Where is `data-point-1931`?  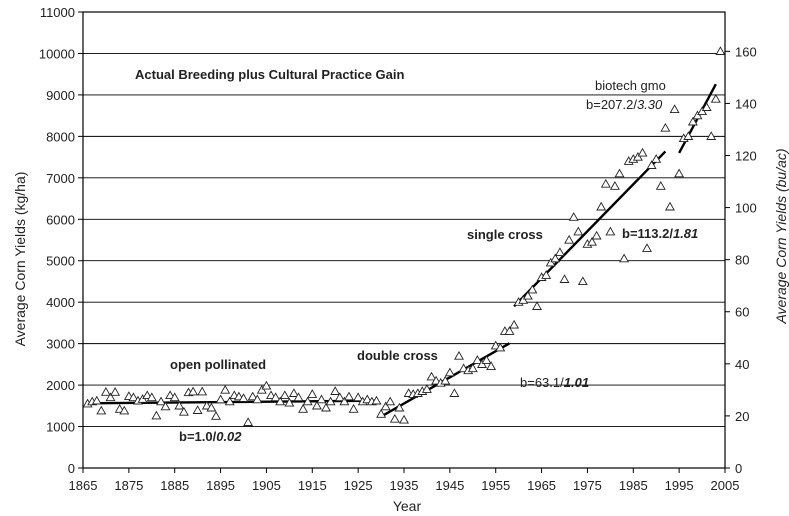 data-point-1931 is located at coordinates (385, 406).